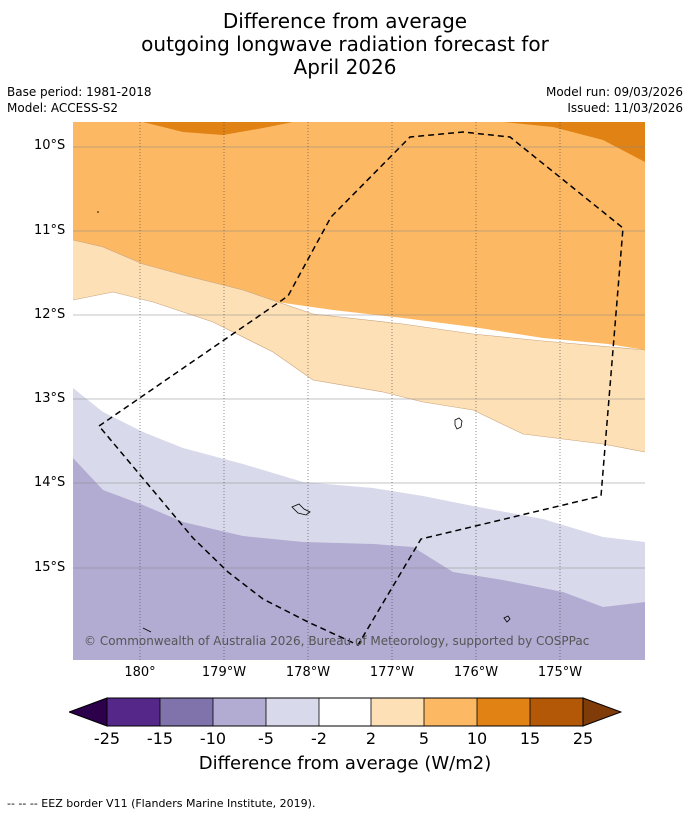  I want to click on lat-label-12s: 12°S, so click(50, 314).